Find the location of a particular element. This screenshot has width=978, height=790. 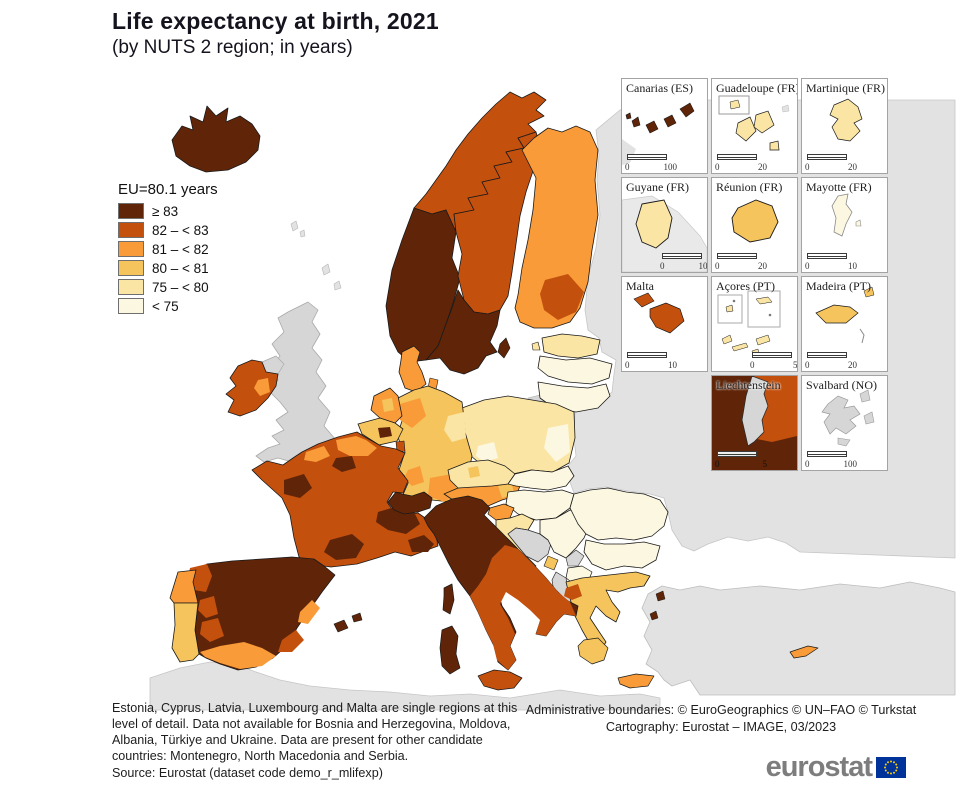

inset-svalbard: Svalbard (NO) 0 100 is located at coordinates (844, 423).